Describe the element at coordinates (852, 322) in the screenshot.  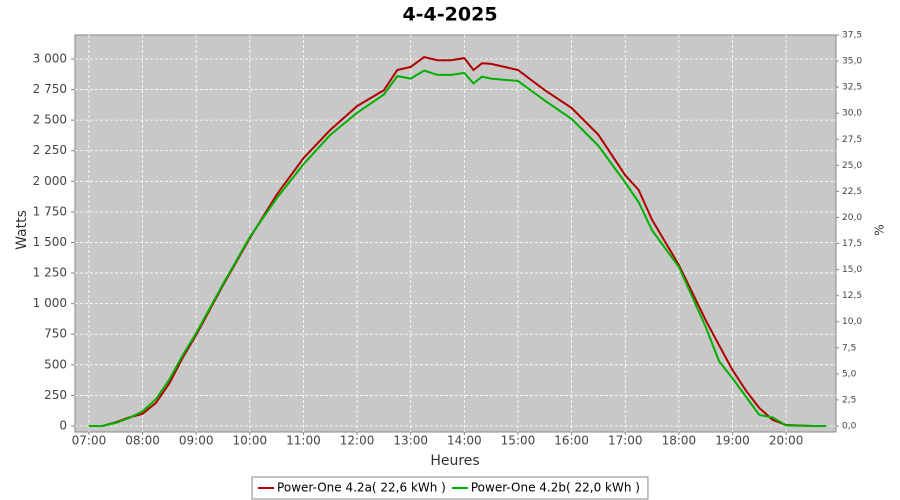
I see `y2-tick-label: 10,0` at that location.